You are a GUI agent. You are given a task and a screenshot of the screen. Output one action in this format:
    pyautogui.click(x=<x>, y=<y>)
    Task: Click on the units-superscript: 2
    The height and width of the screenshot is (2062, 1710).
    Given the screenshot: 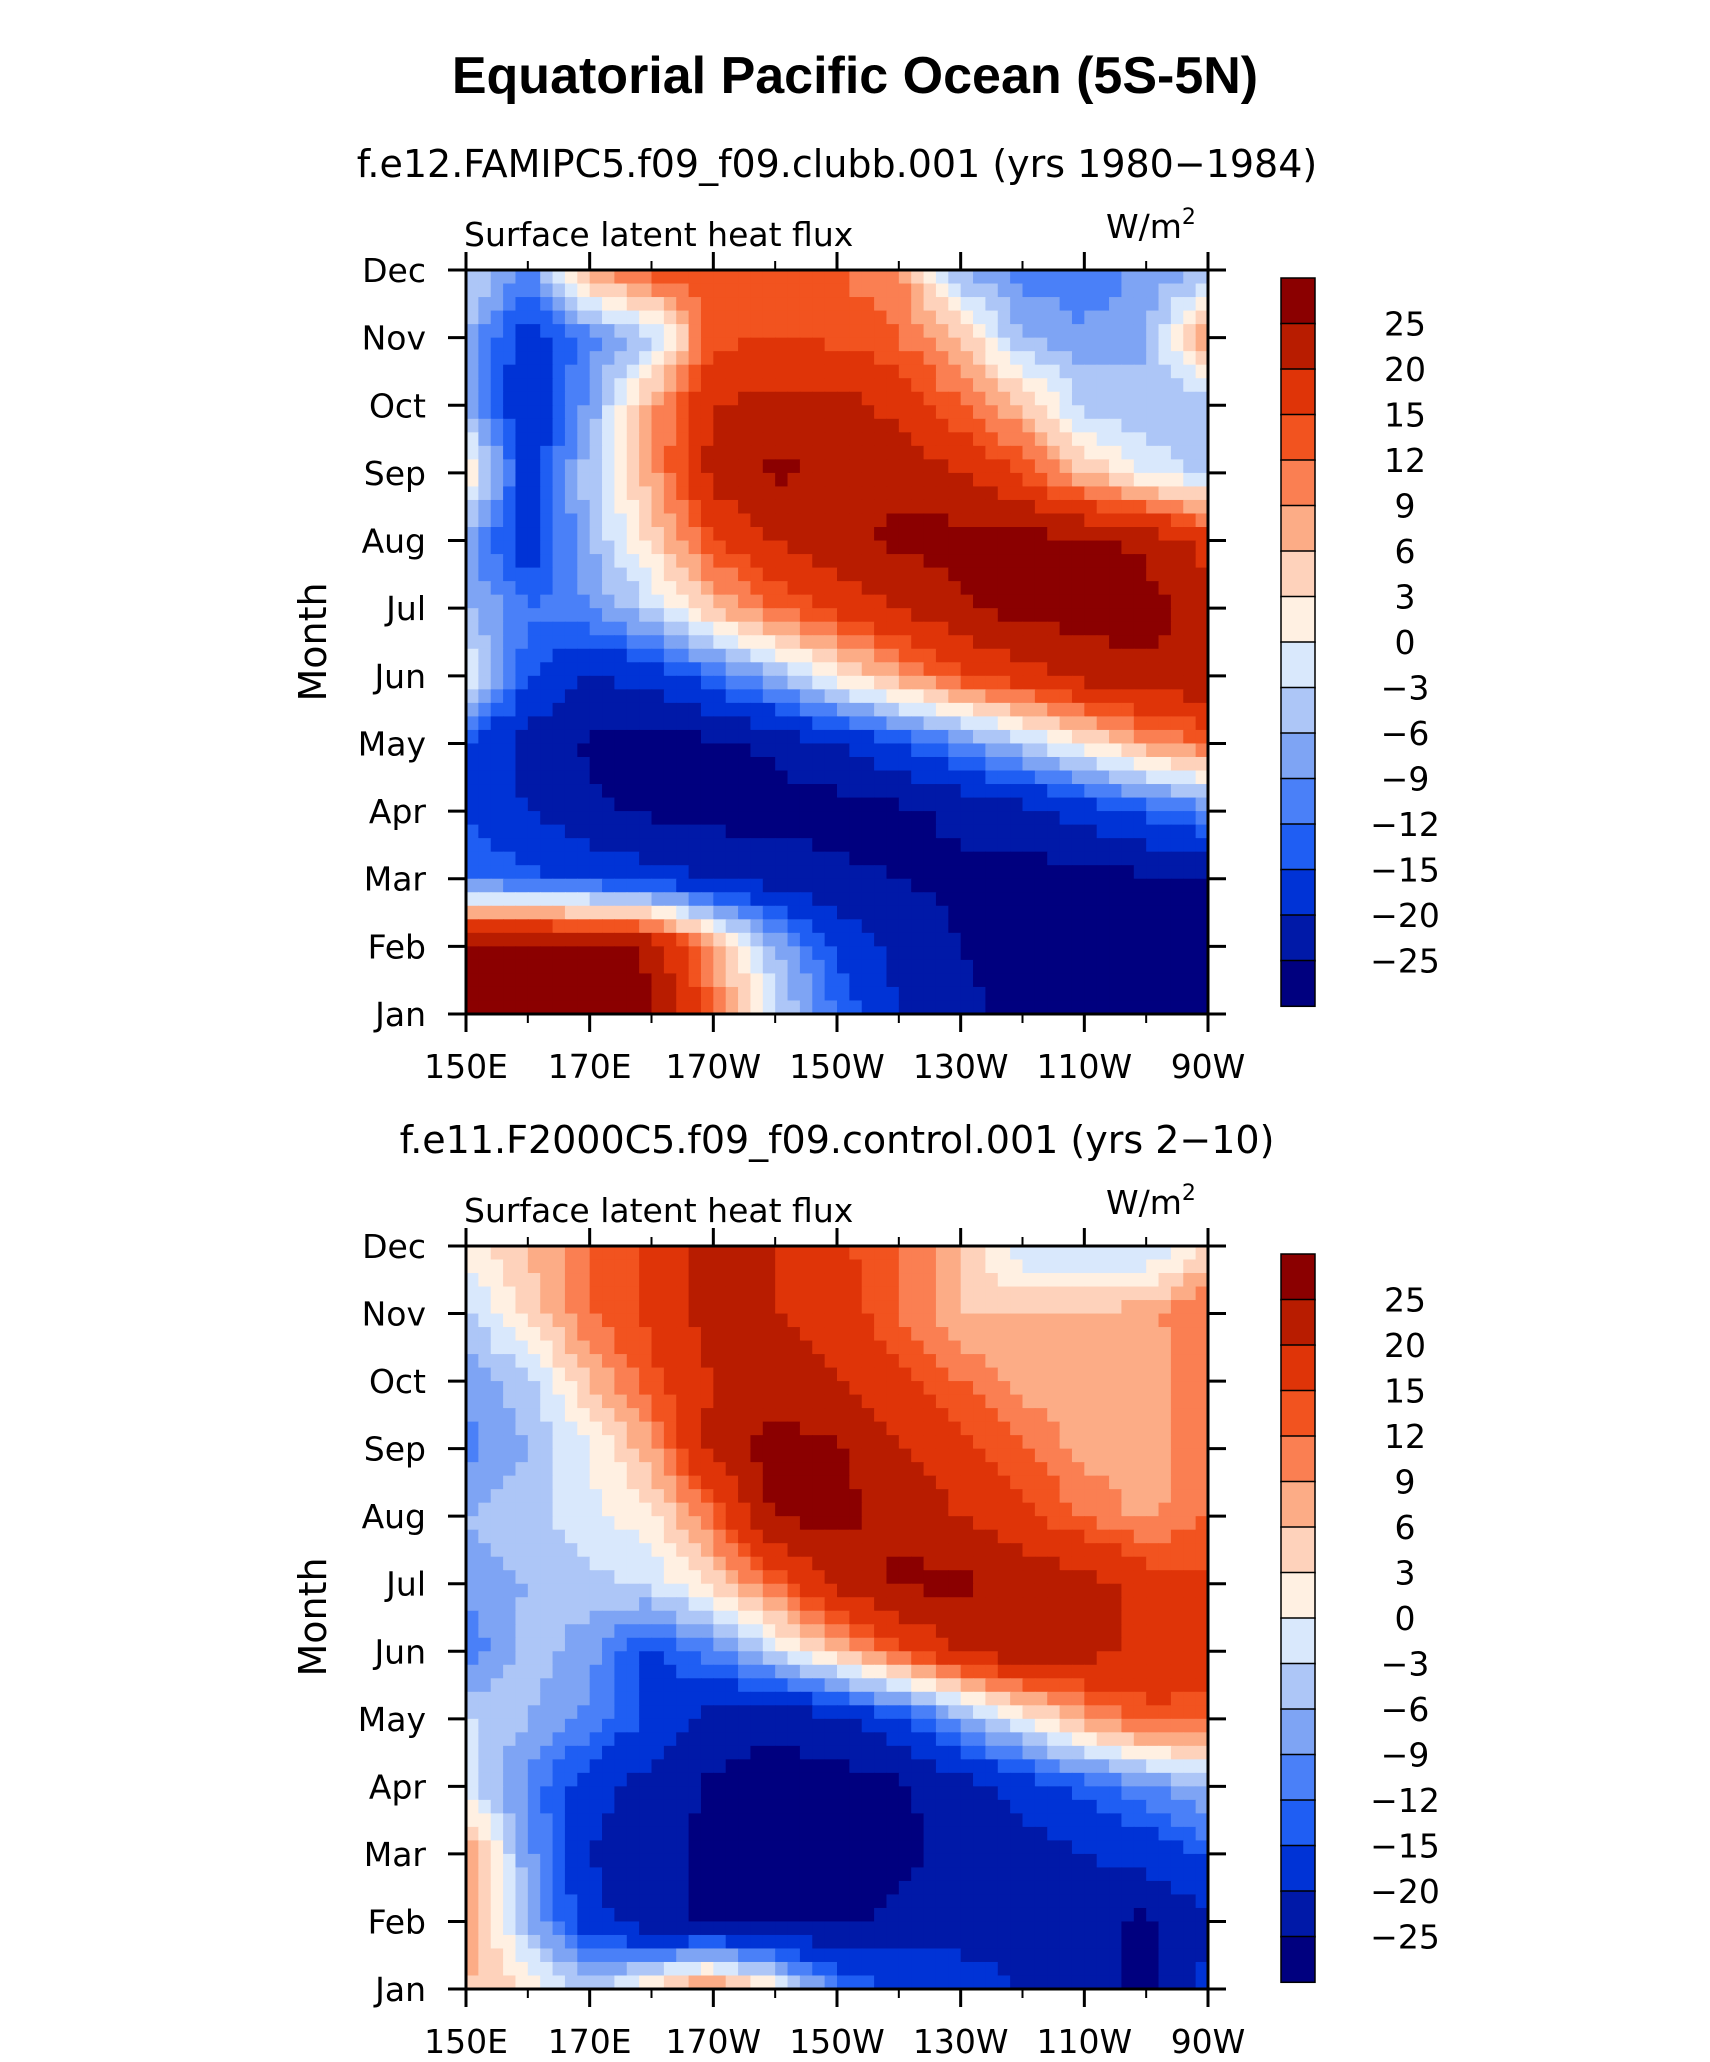 What is the action you would take?
    pyautogui.click(x=1189, y=1193)
    